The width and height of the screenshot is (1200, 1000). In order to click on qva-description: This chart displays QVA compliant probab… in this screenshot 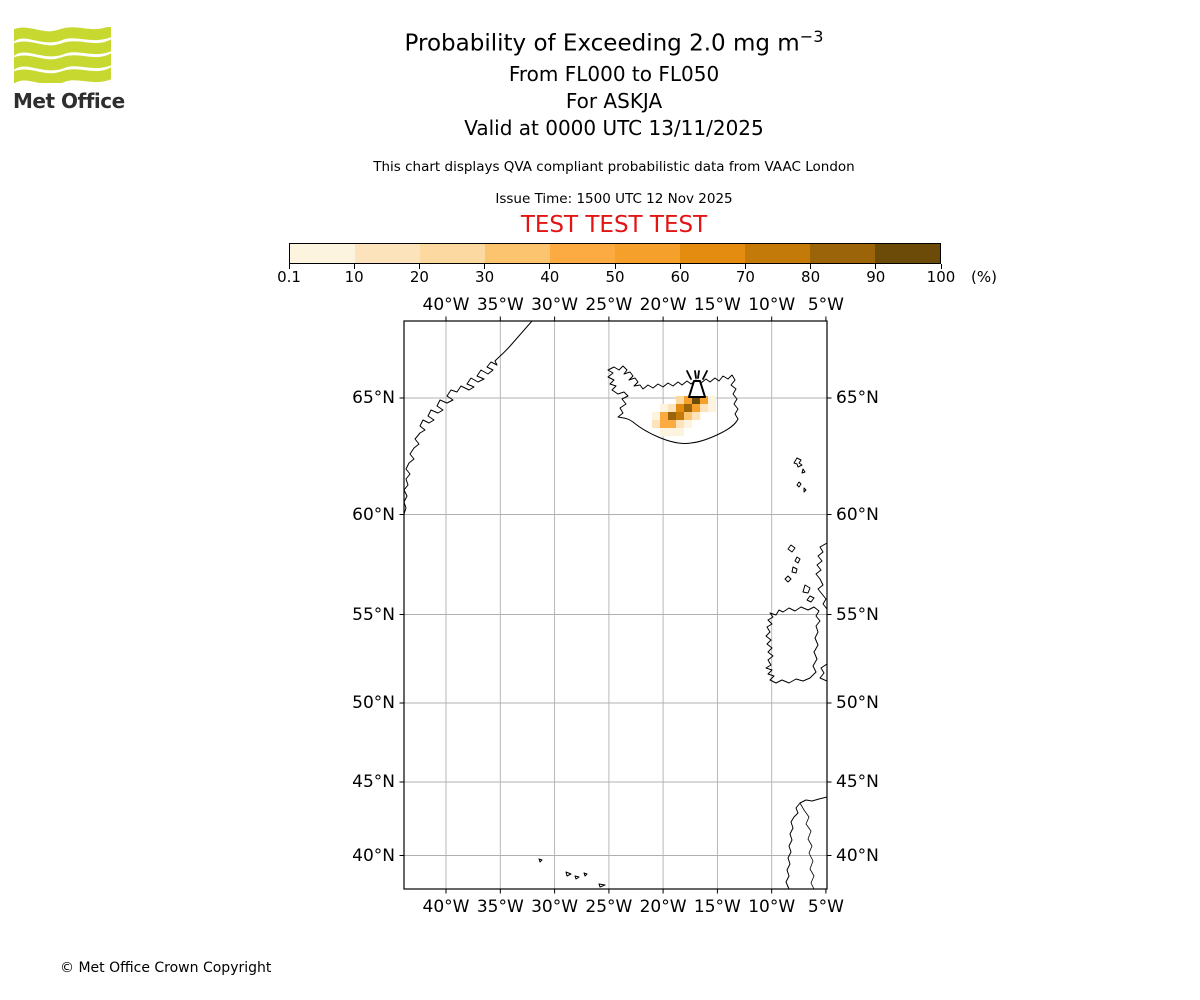, I will do `click(614, 167)`.